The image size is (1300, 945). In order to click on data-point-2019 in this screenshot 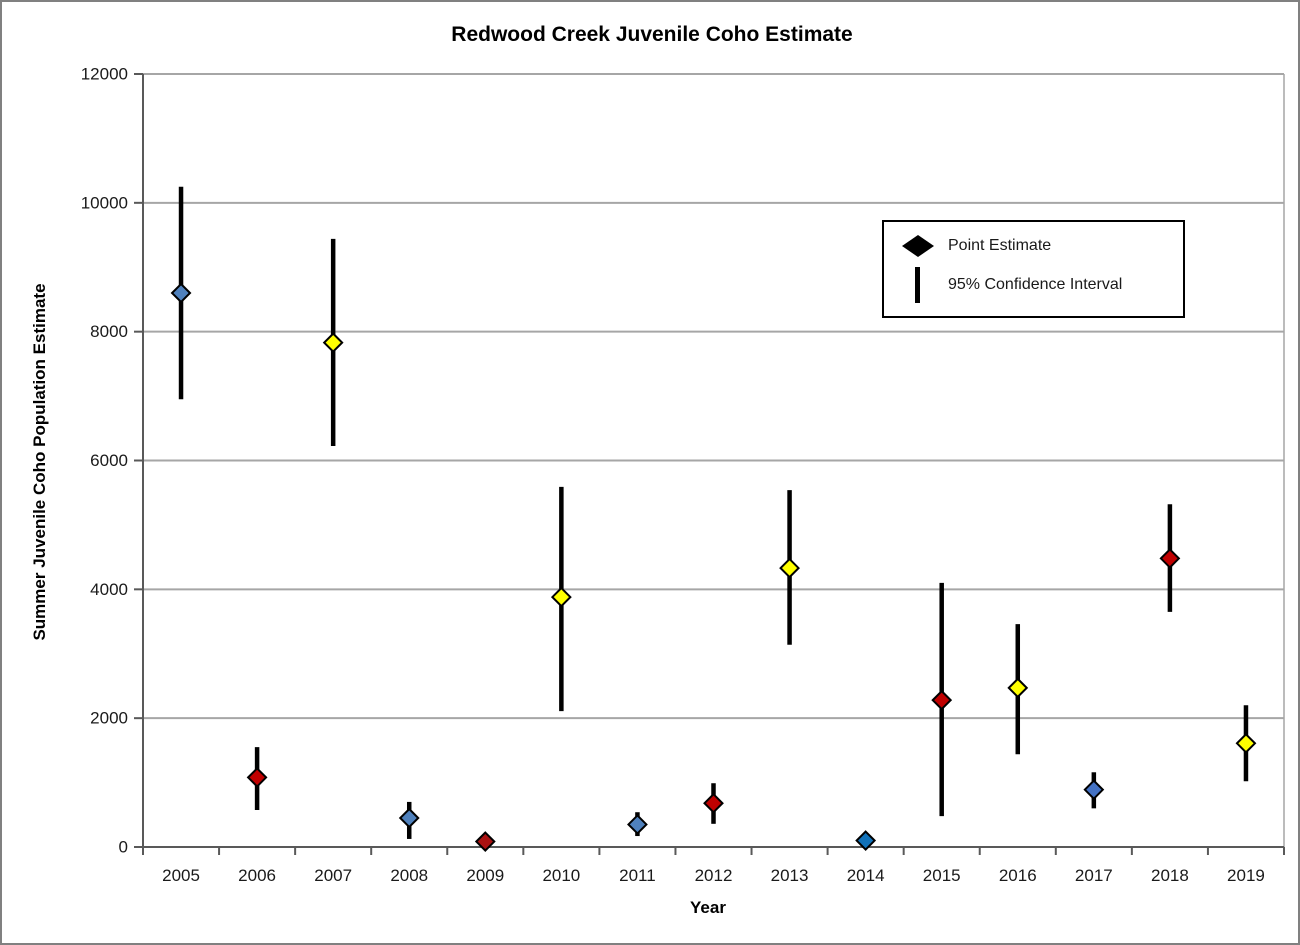, I will do `click(1246, 743)`.